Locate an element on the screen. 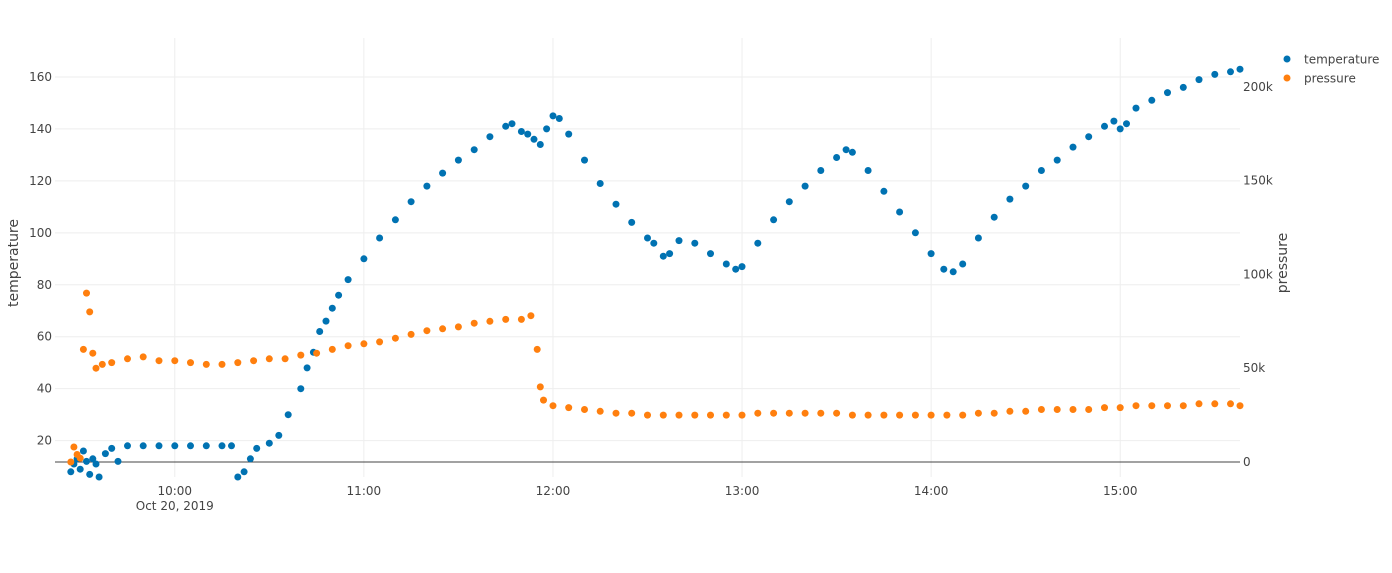  legend: temperature pressure is located at coordinates (1331, 69).